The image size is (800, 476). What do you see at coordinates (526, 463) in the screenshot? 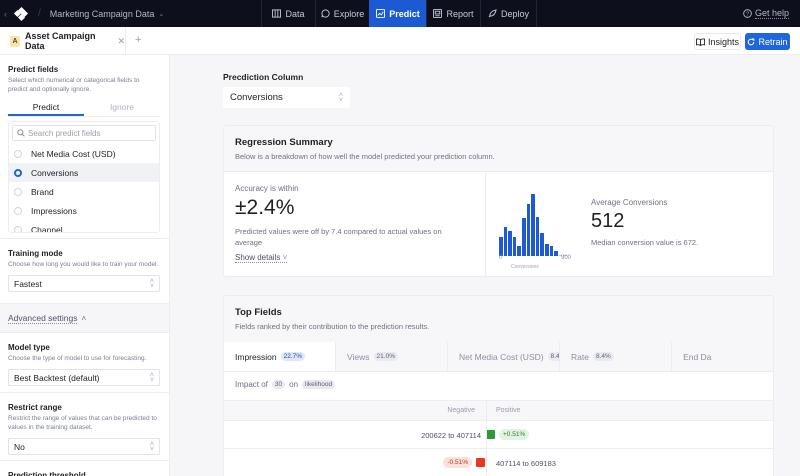
I see `range-label: 407114 to 609183` at bounding box center [526, 463].